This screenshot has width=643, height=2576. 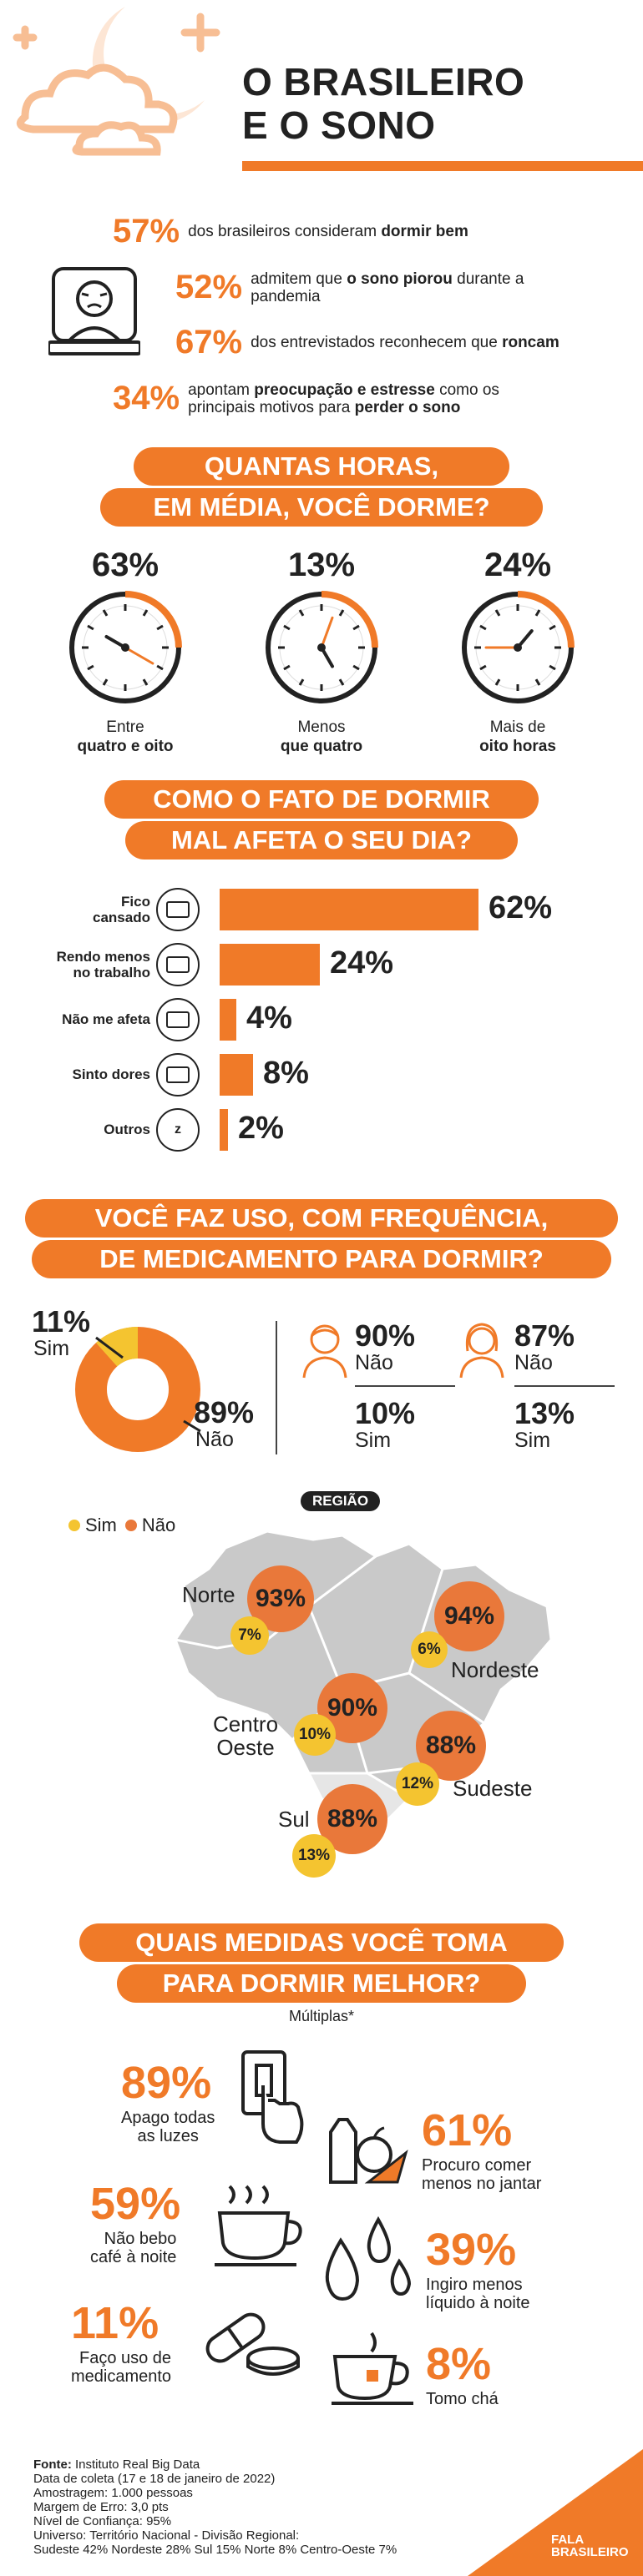 What do you see at coordinates (208, 1594) in the screenshot?
I see `region-norte-label: Norte` at bounding box center [208, 1594].